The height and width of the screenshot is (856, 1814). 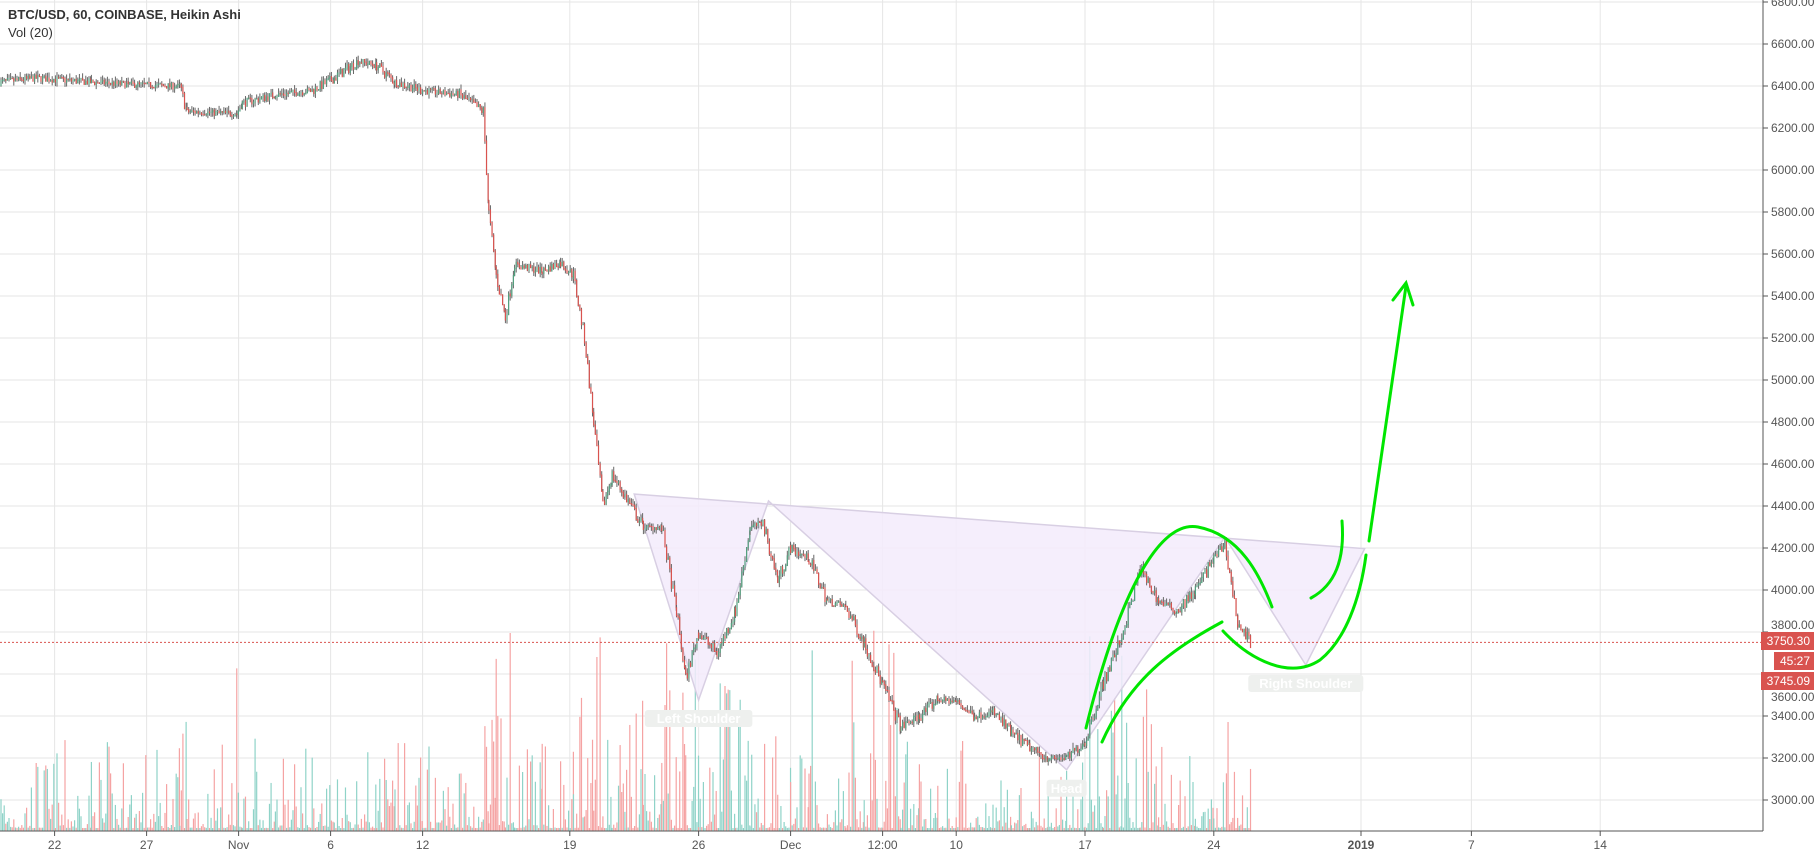 What do you see at coordinates (883, 845) in the screenshot?
I see `x-tick-label: 12:00` at bounding box center [883, 845].